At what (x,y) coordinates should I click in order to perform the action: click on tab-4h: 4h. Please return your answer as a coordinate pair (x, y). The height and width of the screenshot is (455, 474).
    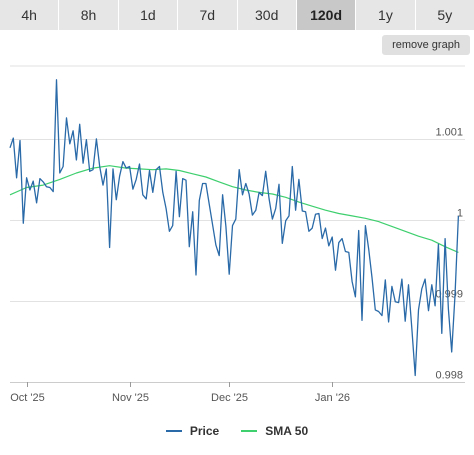
    Looking at the image, I should click on (30, 15).